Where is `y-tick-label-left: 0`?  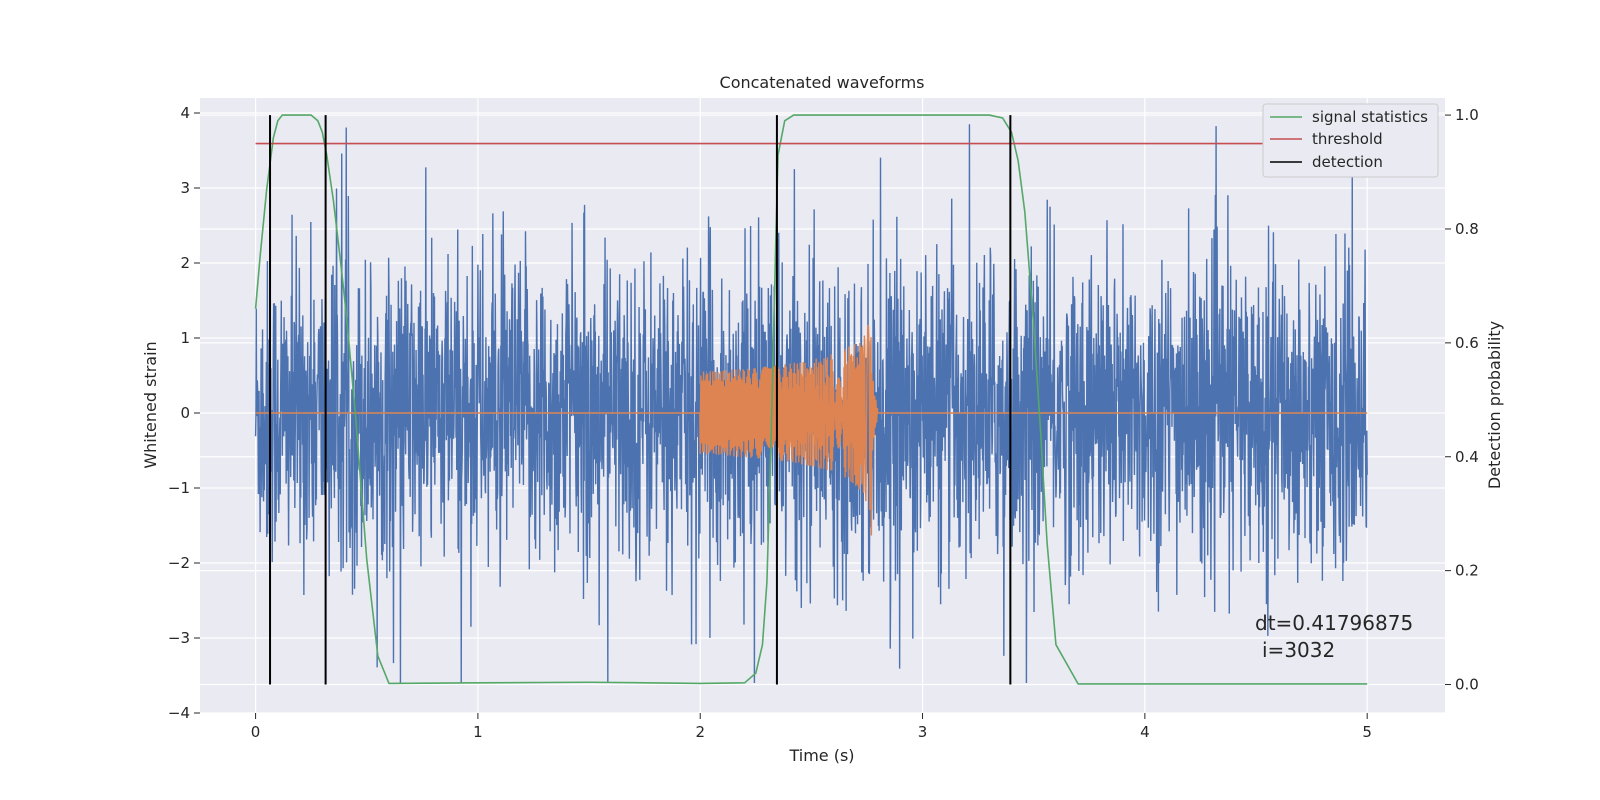 y-tick-label-left: 0 is located at coordinates (185, 413).